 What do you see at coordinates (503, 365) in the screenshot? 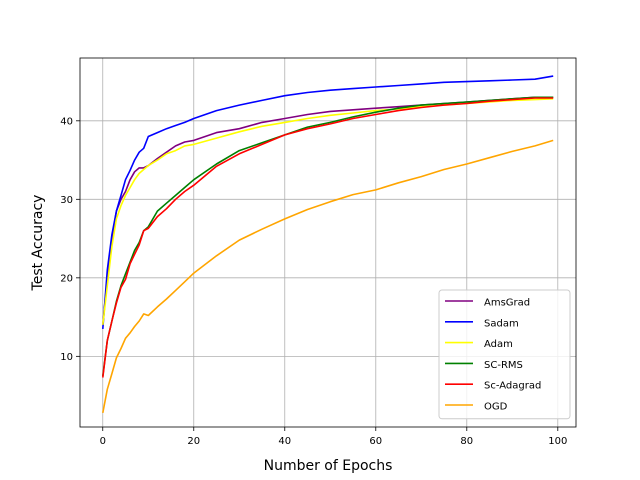
I see `legend-label: SC-RMS` at bounding box center [503, 365].